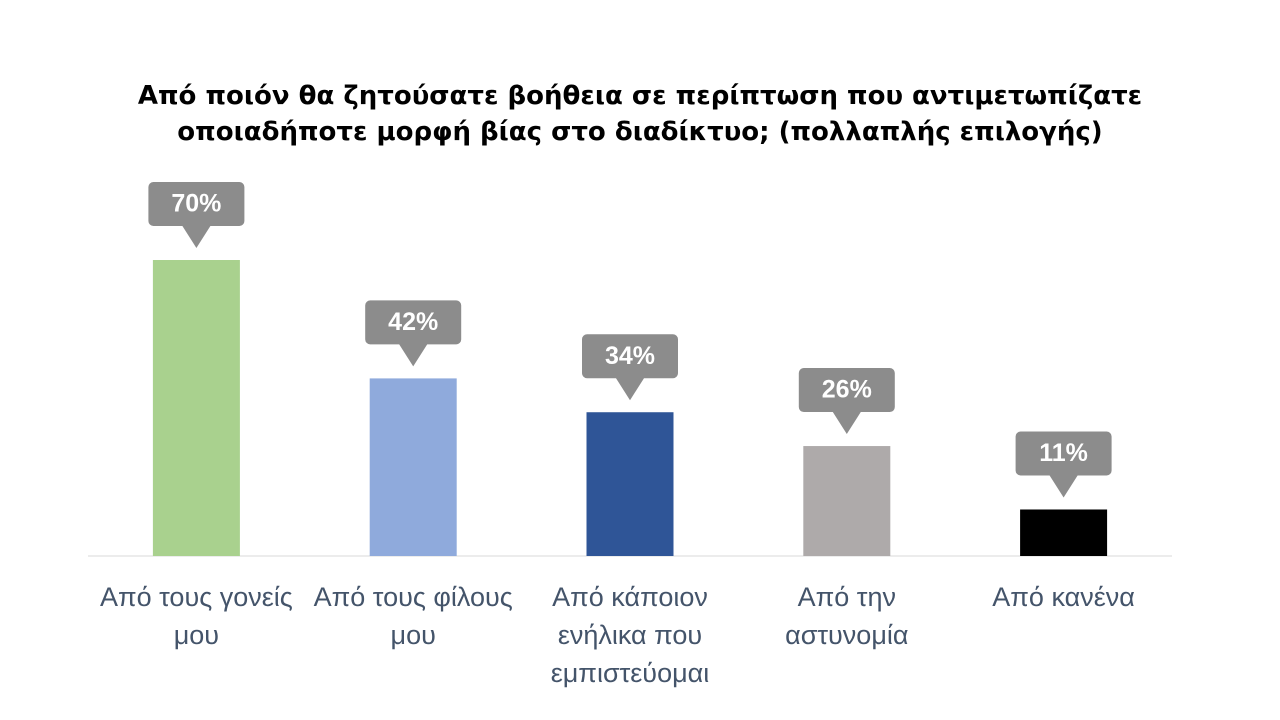 The width and height of the screenshot is (1280, 720). What do you see at coordinates (630, 635) in the screenshot?
I see `x-tick-label: Από κάποιον ενήλικα που εμπιστεύομαι` at bounding box center [630, 635].